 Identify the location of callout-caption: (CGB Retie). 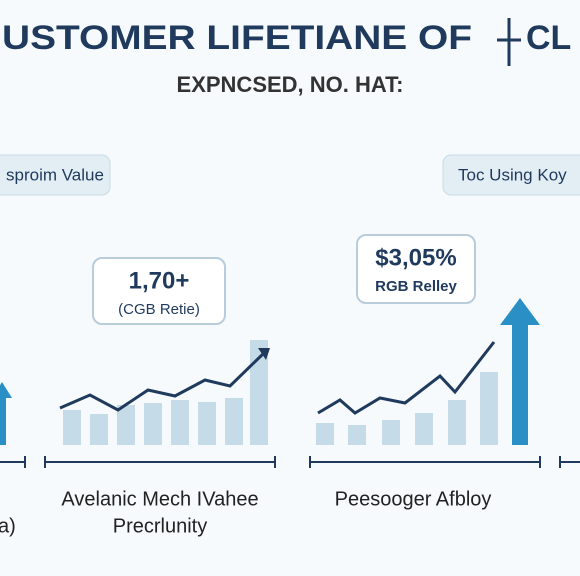
(159, 309).